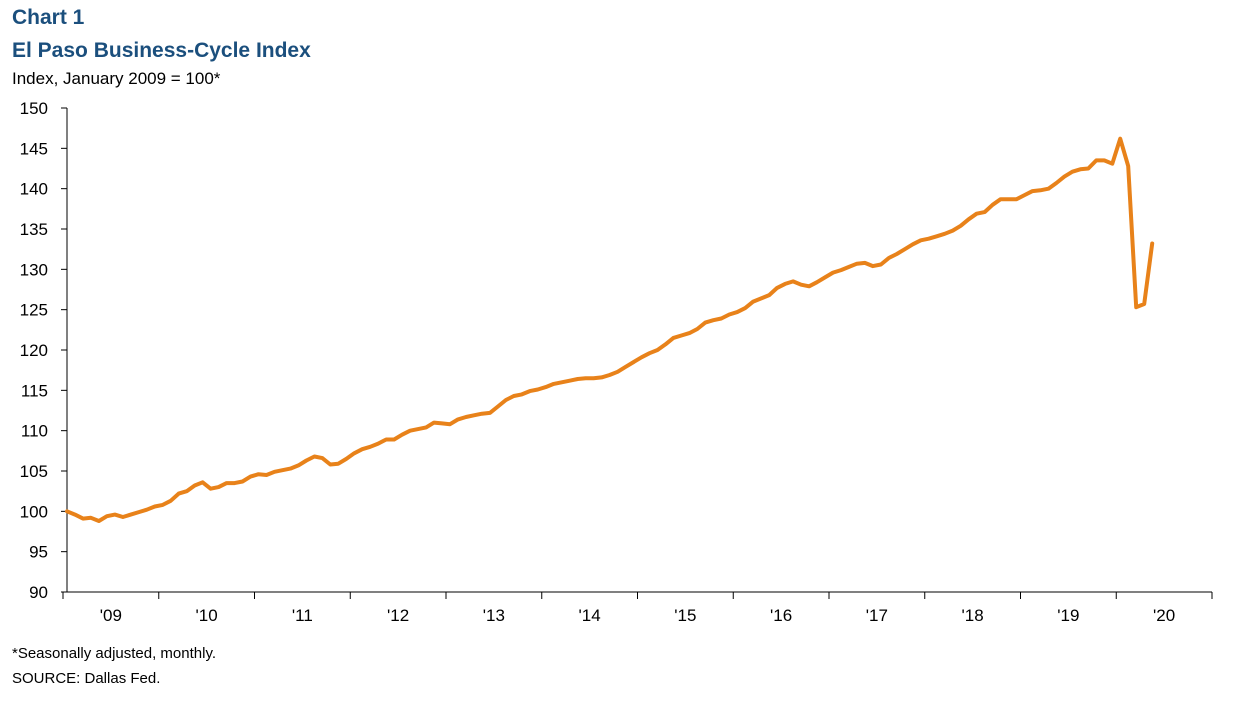 Image resolution: width=1244 pixels, height=704 pixels. Describe the element at coordinates (1068, 615) in the screenshot. I see `x-tick-label: '19` at that location.